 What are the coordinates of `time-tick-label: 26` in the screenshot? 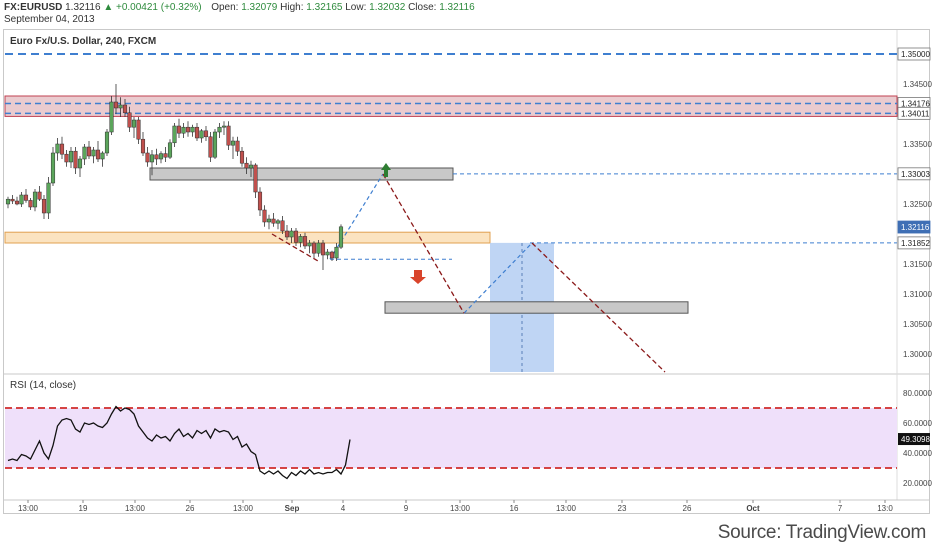 It's located at (190, 508).